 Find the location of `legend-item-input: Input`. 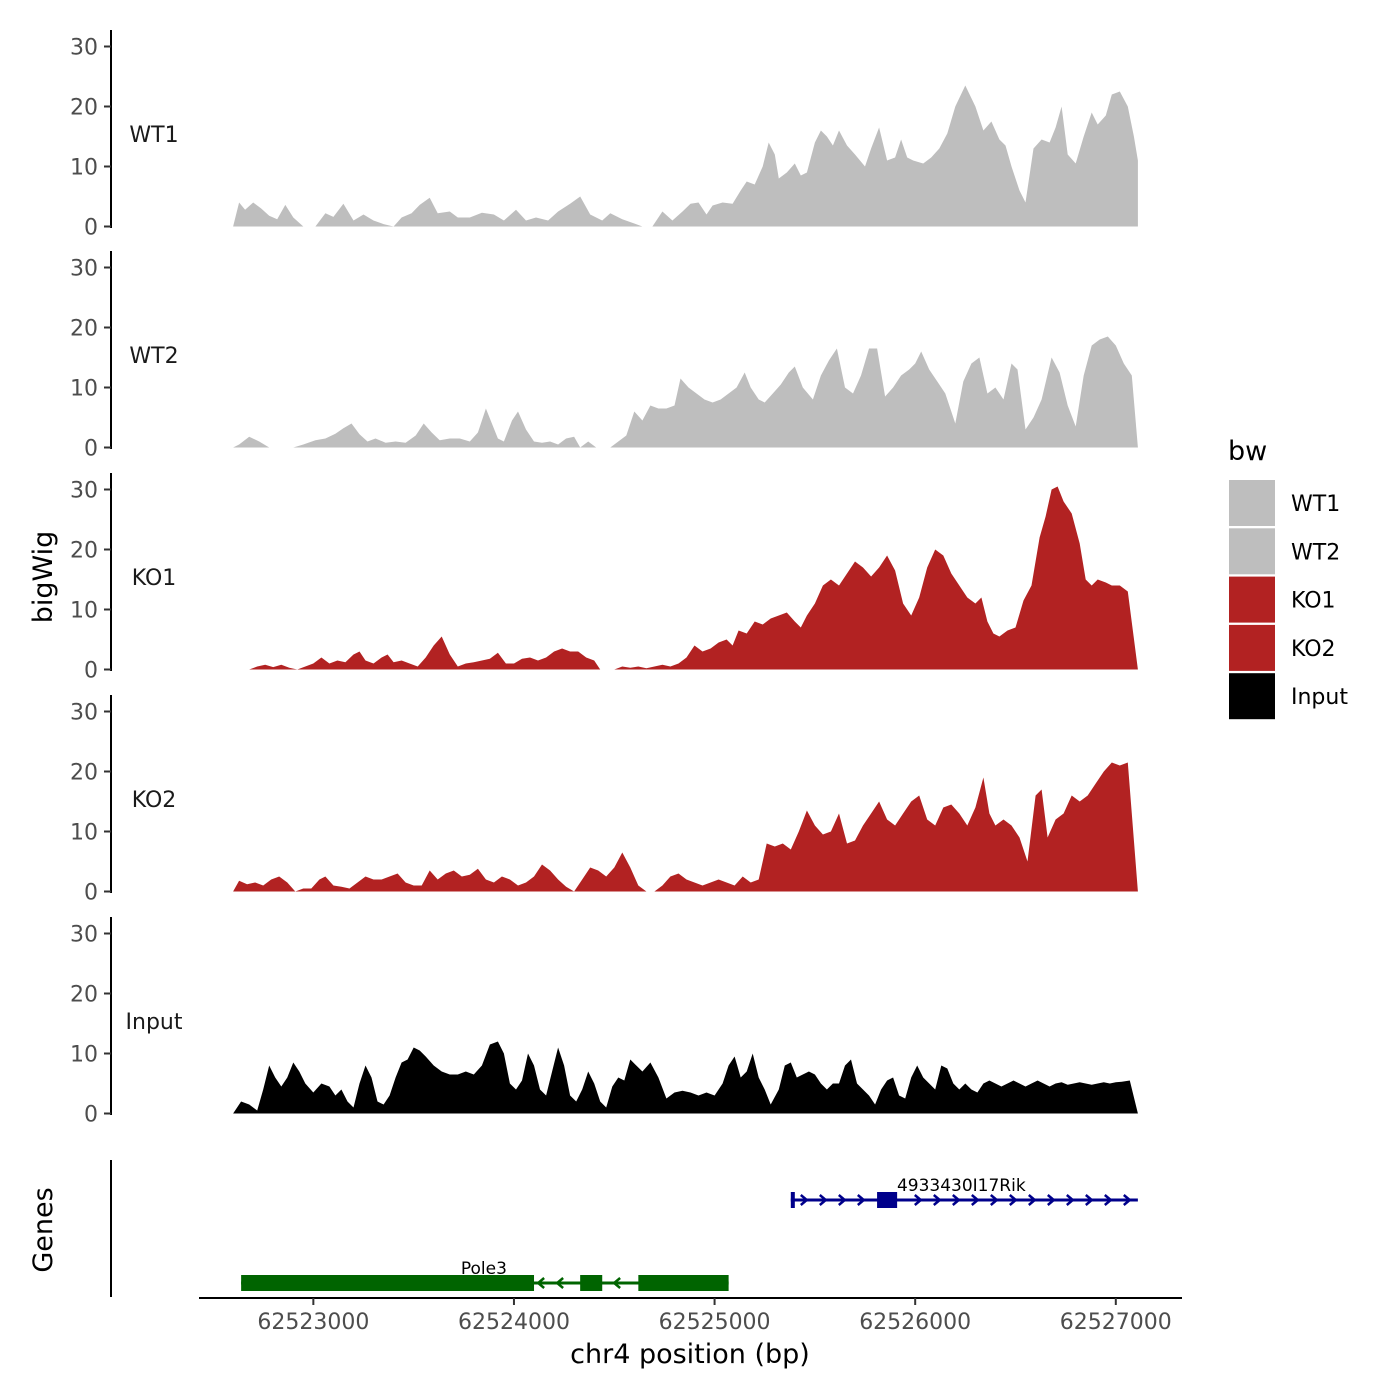

legend-item-input: Input is located at coordinates (1288, 696).